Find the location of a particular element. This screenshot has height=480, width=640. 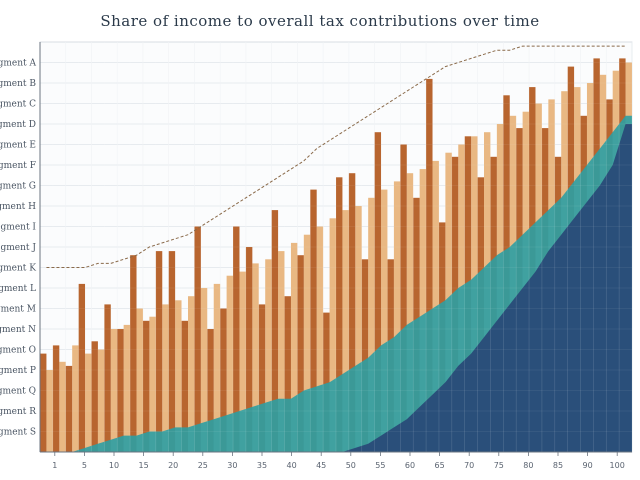

x-tick-label: 35 is located at coordinates (262, 465).